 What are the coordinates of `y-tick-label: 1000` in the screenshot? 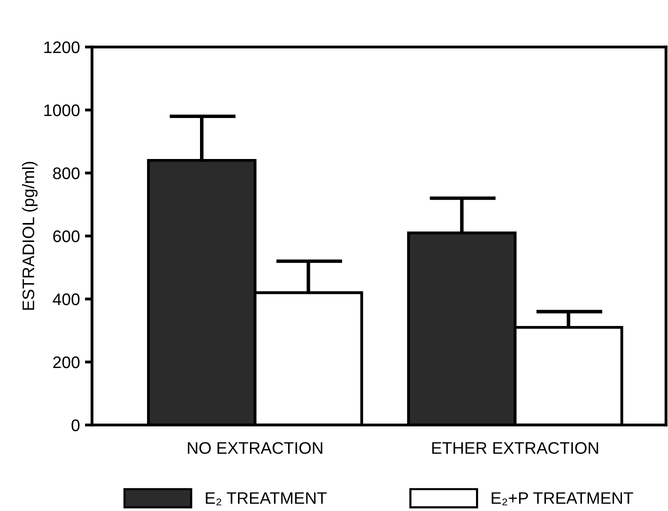 It's located at (62, 110).